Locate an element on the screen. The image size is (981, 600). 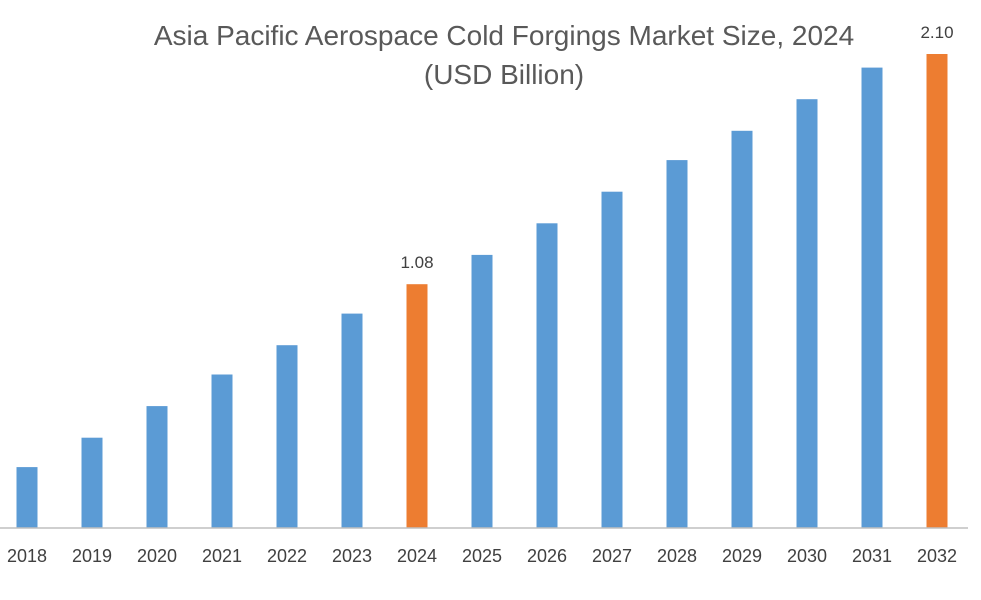
data-label-2032: 2.10 is located at coordinates (936, 32).